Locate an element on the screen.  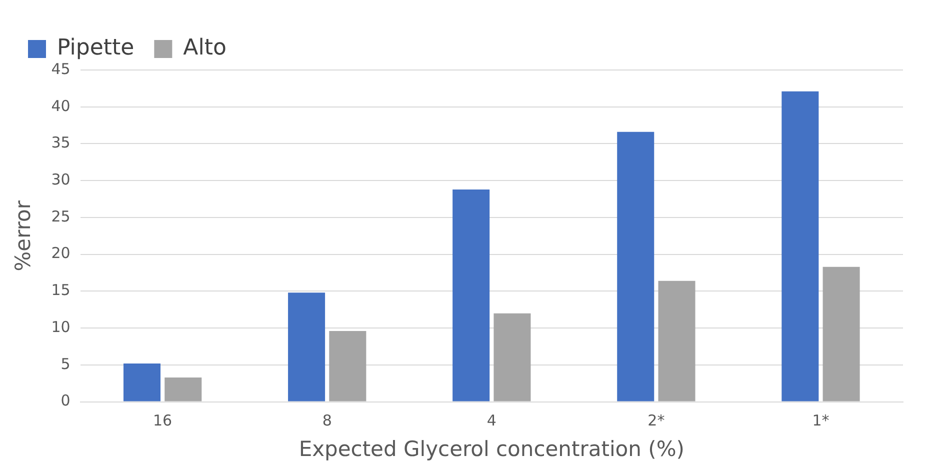
x-tick-label: 4 is located at coordinates (491, 421).